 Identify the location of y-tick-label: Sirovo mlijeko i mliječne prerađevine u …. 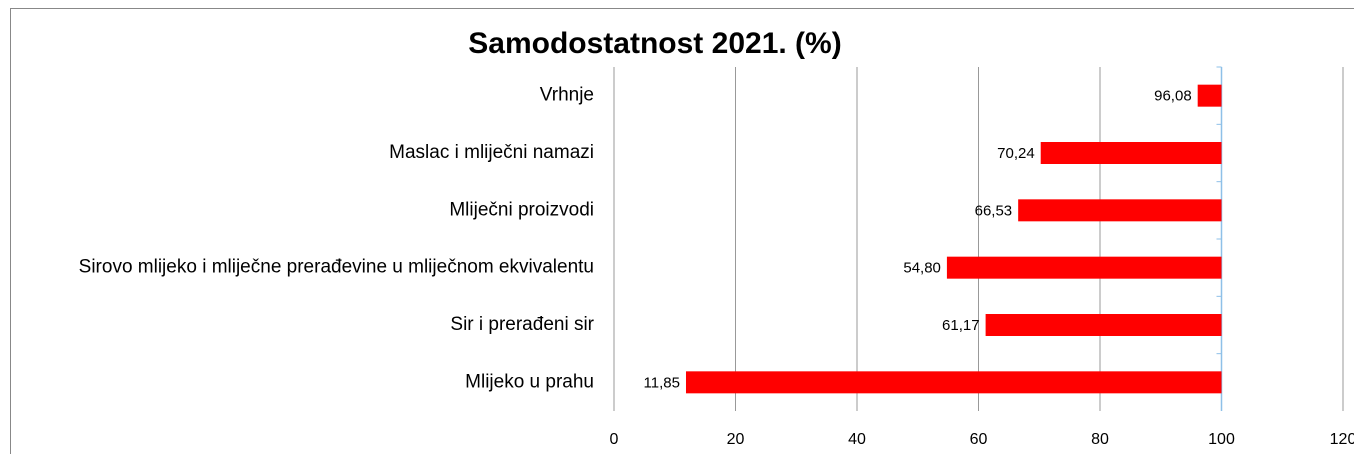
(336, 267).